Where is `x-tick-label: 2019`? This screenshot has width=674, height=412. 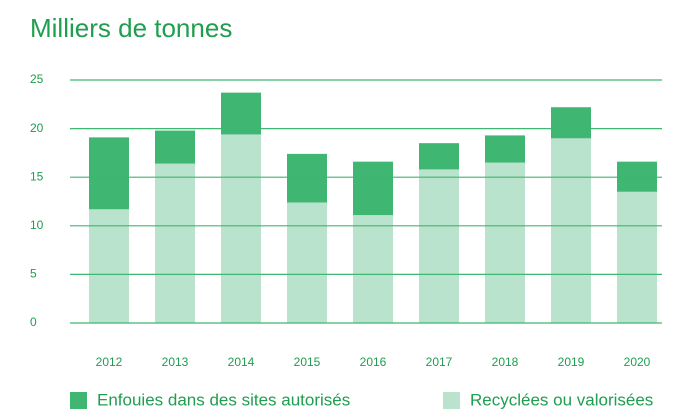
x-tick-label: 2019 is located at coordinates (571, 362).